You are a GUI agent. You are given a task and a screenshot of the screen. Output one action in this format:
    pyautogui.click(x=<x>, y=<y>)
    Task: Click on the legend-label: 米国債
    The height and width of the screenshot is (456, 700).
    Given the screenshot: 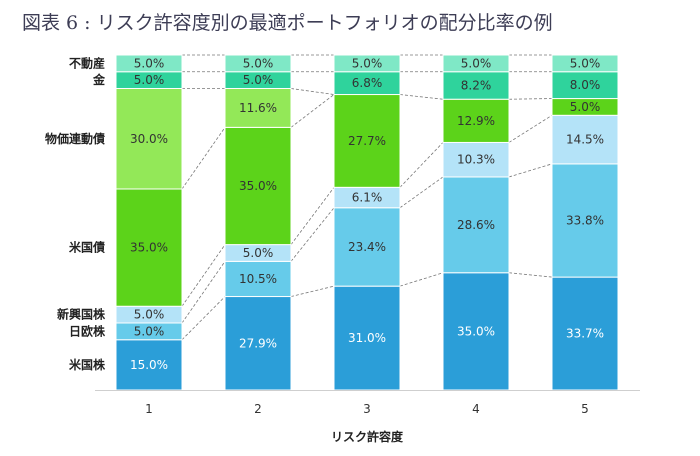 What is the action you would take?
    pyautogui.click(x=87, y=247)
    